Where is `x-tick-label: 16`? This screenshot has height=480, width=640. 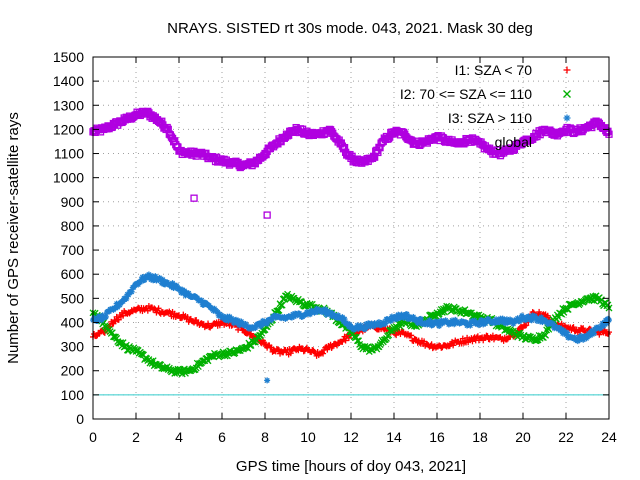 x-tick-label: 16 is located at coordinates (437, 437).